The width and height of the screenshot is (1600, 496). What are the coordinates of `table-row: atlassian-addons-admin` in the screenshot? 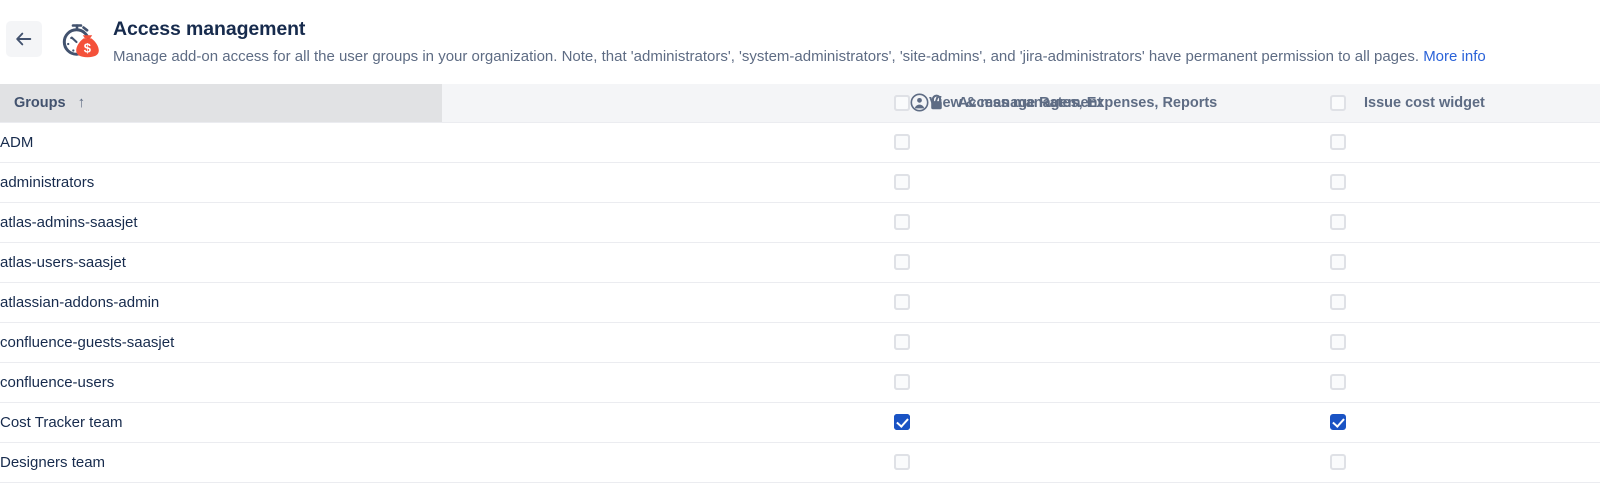 It's located at (800, 302).